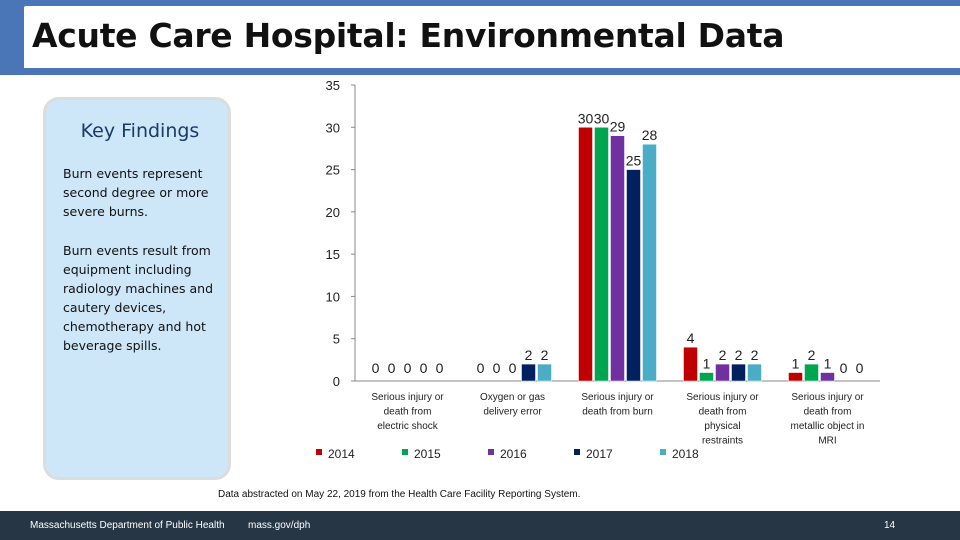 Image resolution: width=960 pixels, height=540 pixels. What do you see at coordinates (617, 405) in the screenshot?
I see `x-tick-label: Serious injury or death from burn` at bounding box center [617, 405].